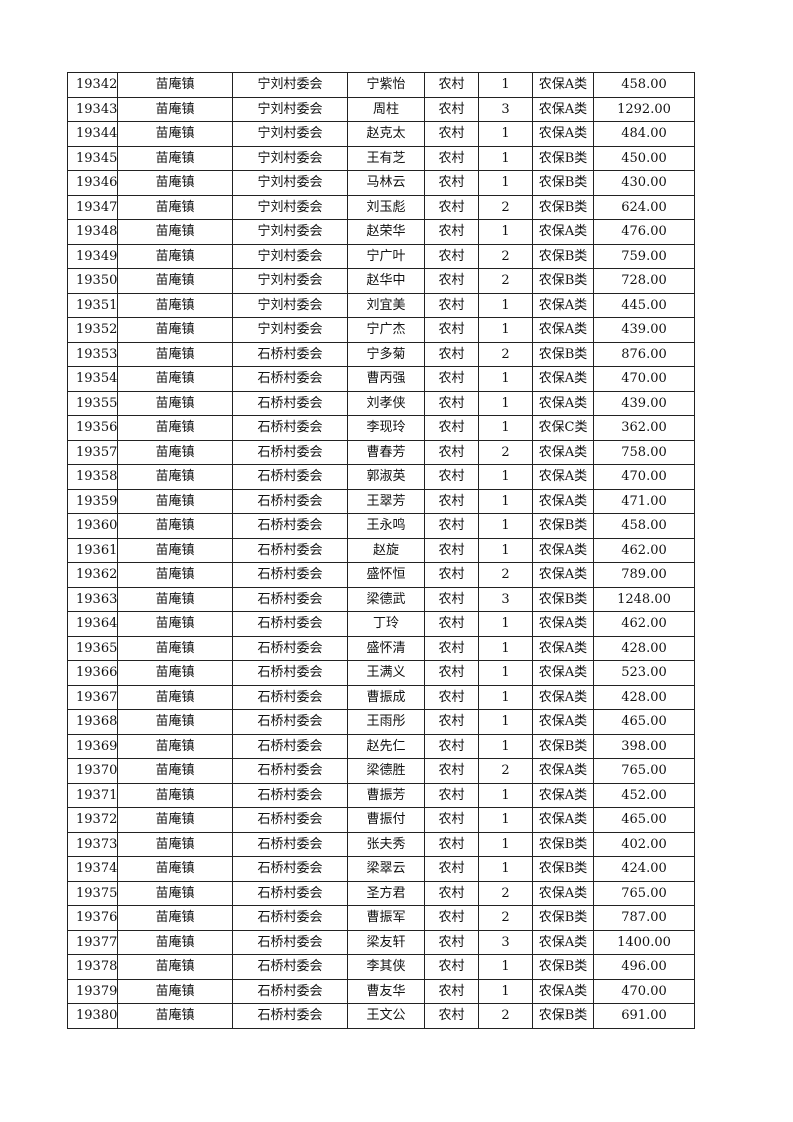 This screenshot has width=793, height=1122. What do you see at coordinates (386, 526) in the screenshot?
I see `cell-person-name: 王永鸣` at bounding box center [386, 526].